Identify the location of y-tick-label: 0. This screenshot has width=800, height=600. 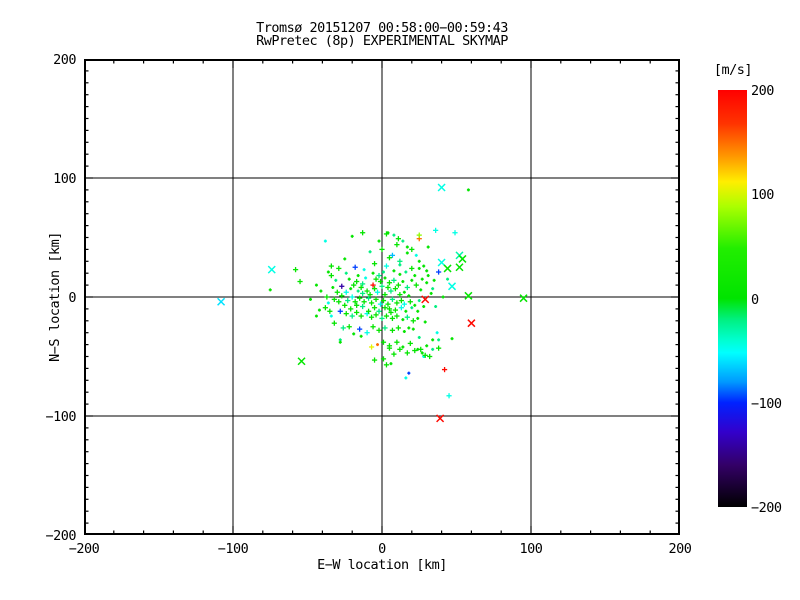
(72, 298).